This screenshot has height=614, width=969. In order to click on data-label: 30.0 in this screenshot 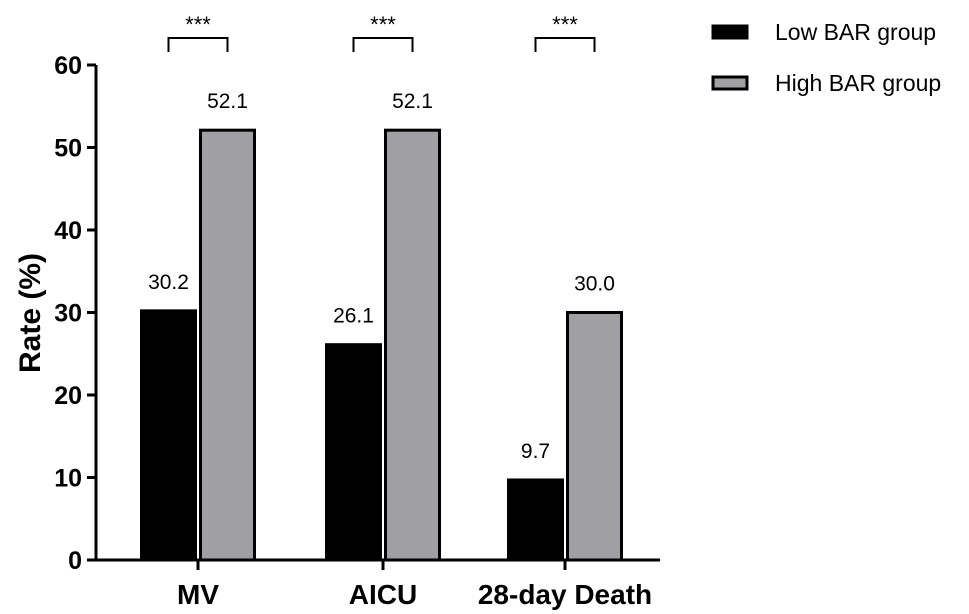, I will do `click(594, 284)`.